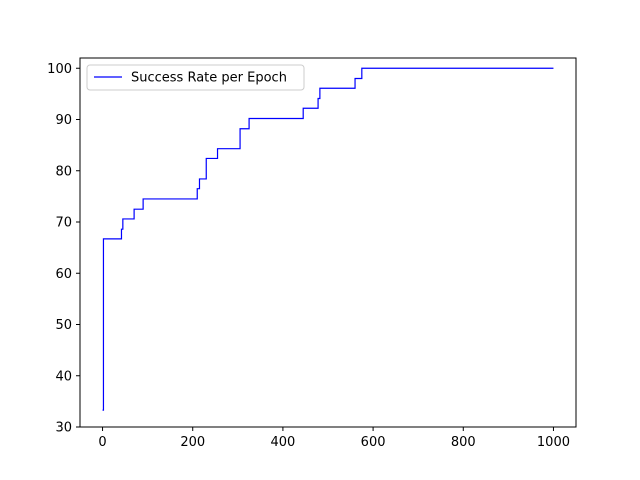 The image size is (640, 480). I want to click on x-tick-label: 1000, so click(553, 442).